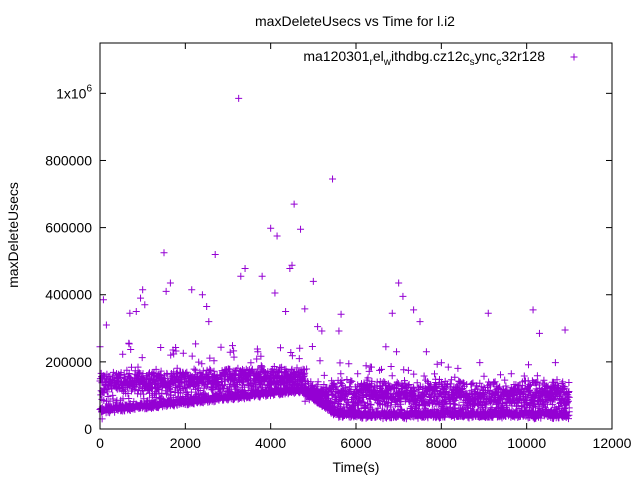  Describe the element at coordinates (270, 443) in the screenshot. I see `x-tick-label: 4000` at that location.